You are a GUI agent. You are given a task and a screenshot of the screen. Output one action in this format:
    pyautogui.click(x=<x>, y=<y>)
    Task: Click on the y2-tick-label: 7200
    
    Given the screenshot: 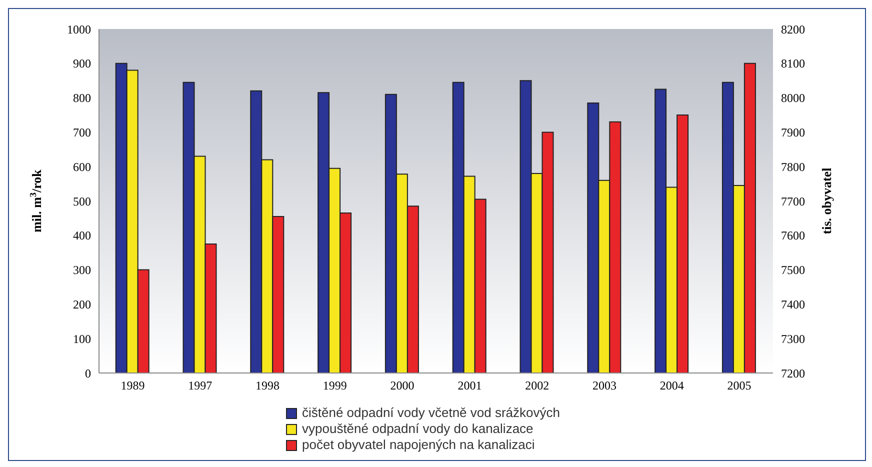 What is the action you would take?
    pyautogui.click(x=793, y=373)
    